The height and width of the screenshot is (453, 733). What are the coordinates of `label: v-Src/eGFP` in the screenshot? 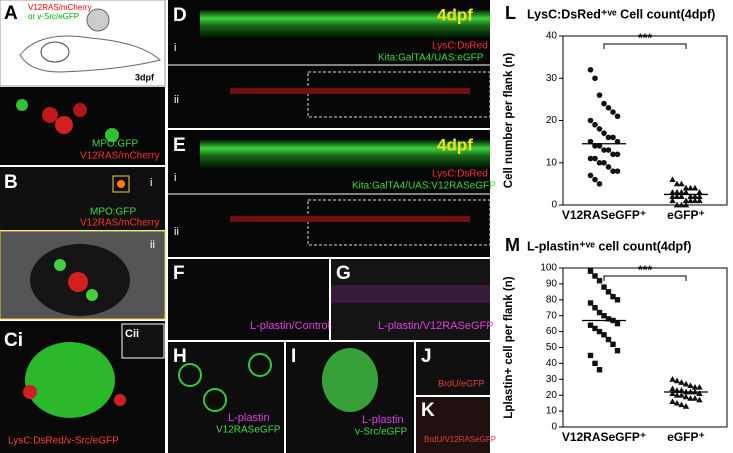 It's located at (381, 432).